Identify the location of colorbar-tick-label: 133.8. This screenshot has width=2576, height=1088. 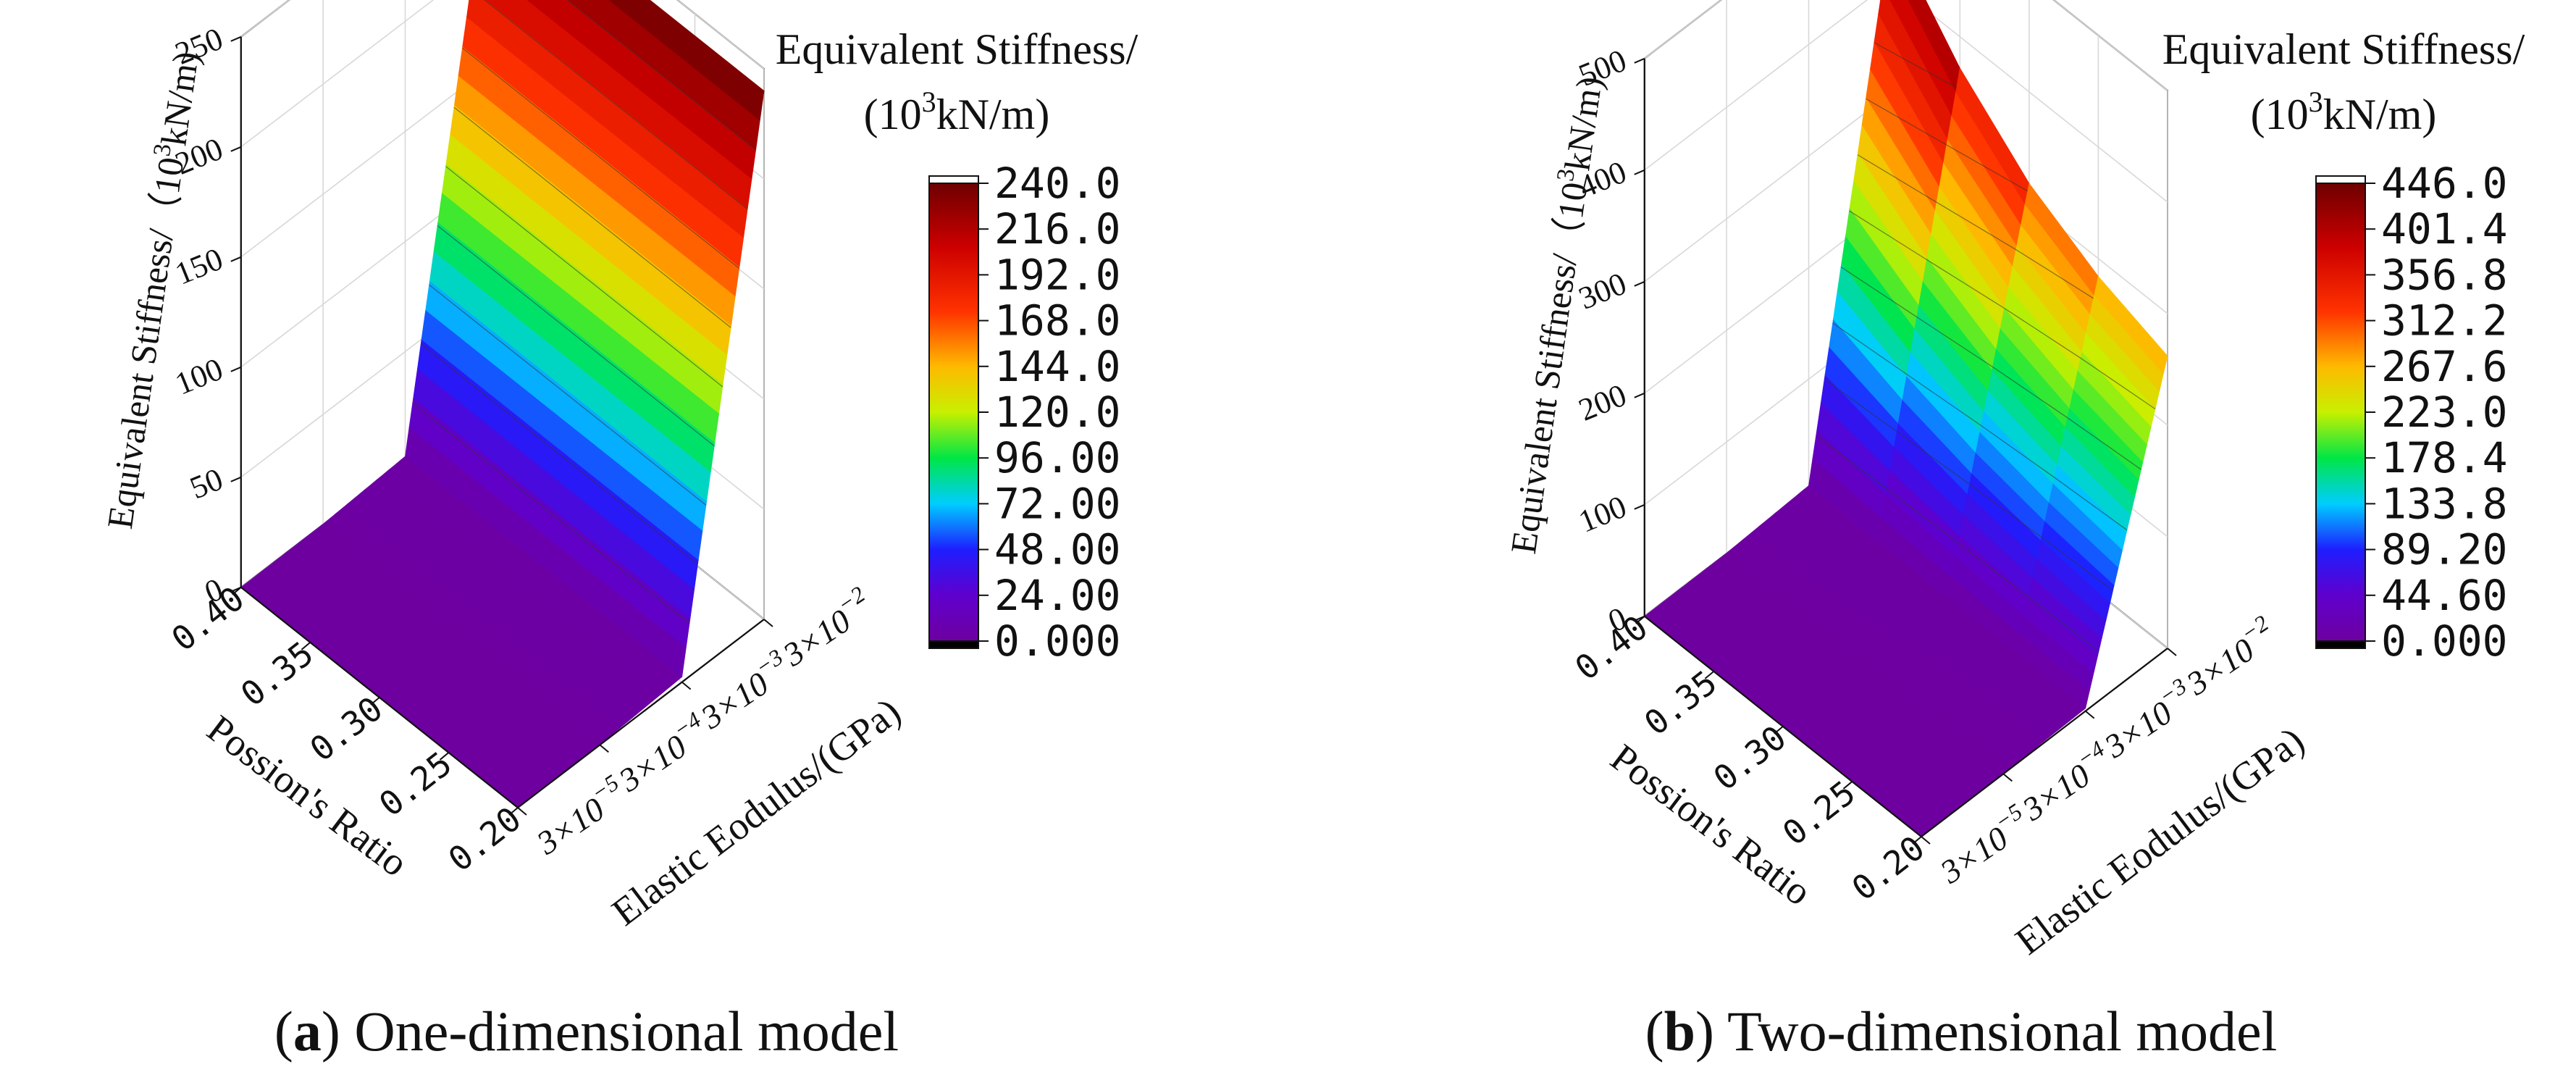
(2444, 504).